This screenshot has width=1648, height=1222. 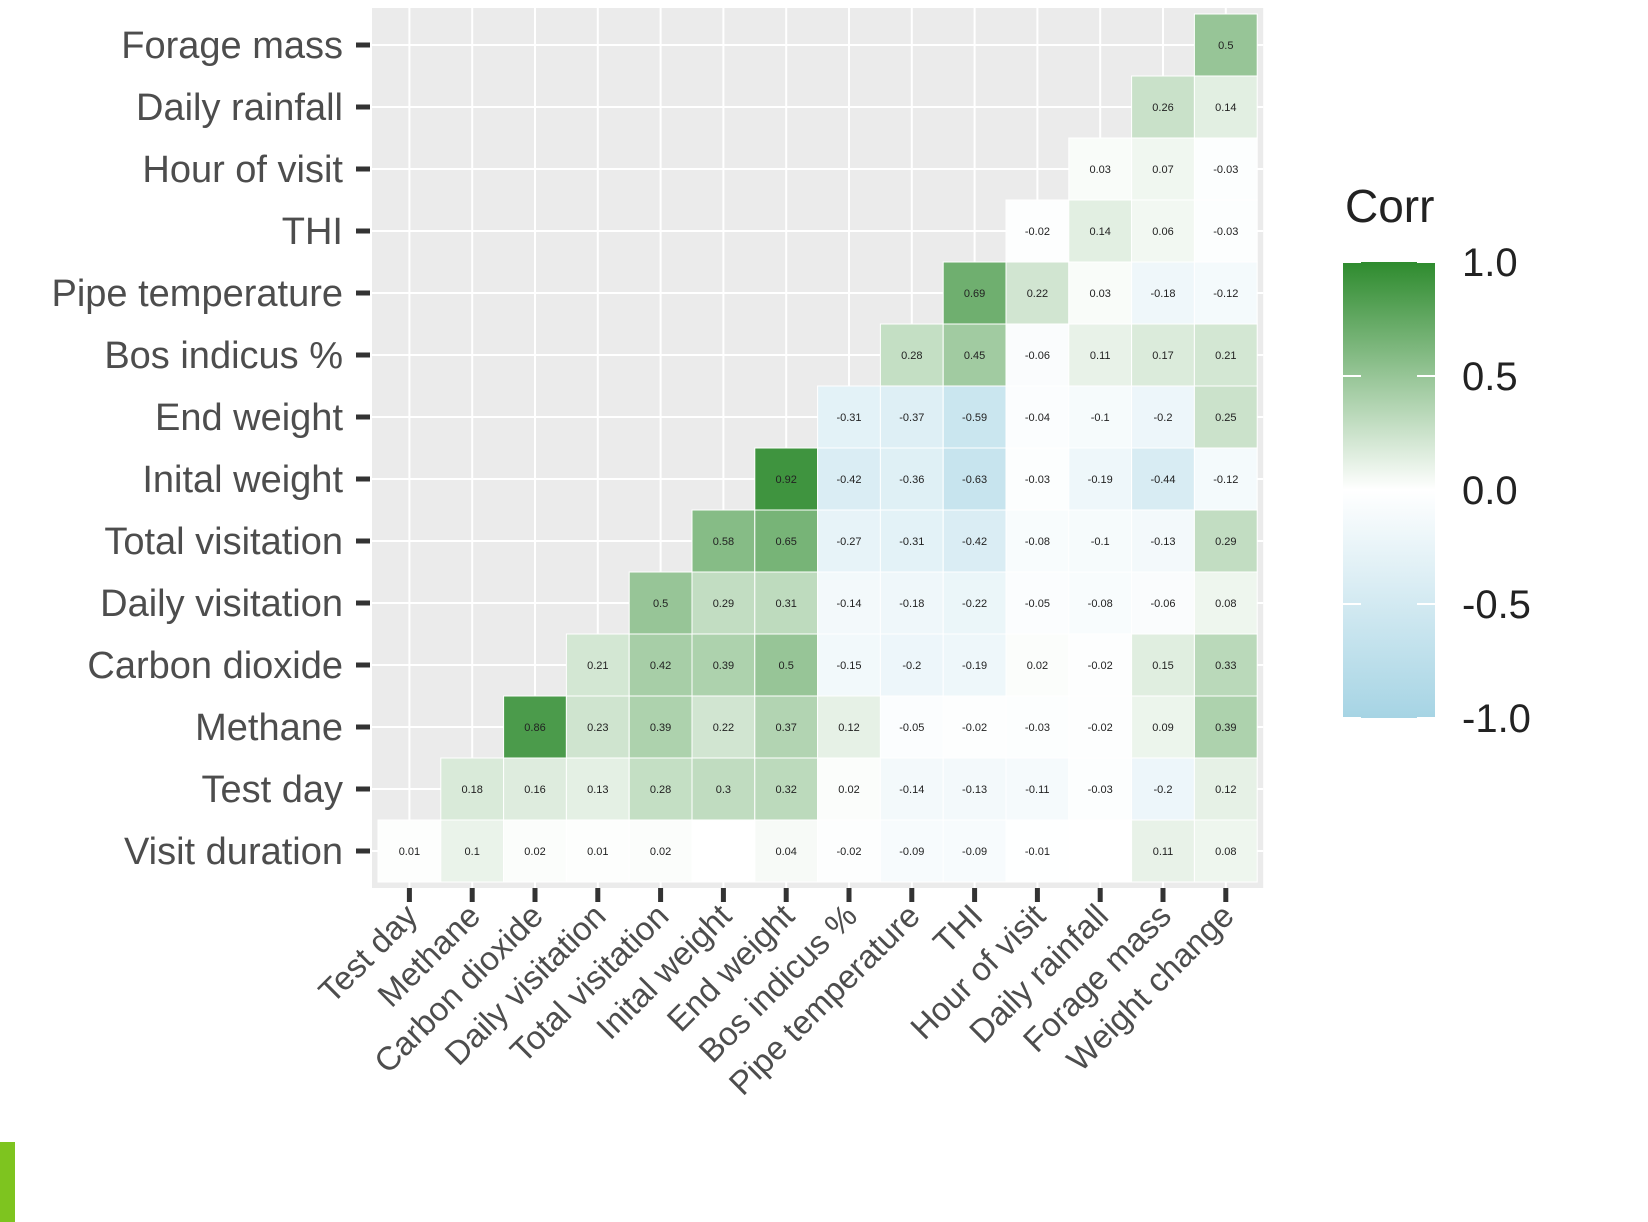 What do you see at coordinates (723, 604) in the screenshot?
I see `cell-value-label: 0.29` at bounding box center [723, 604].